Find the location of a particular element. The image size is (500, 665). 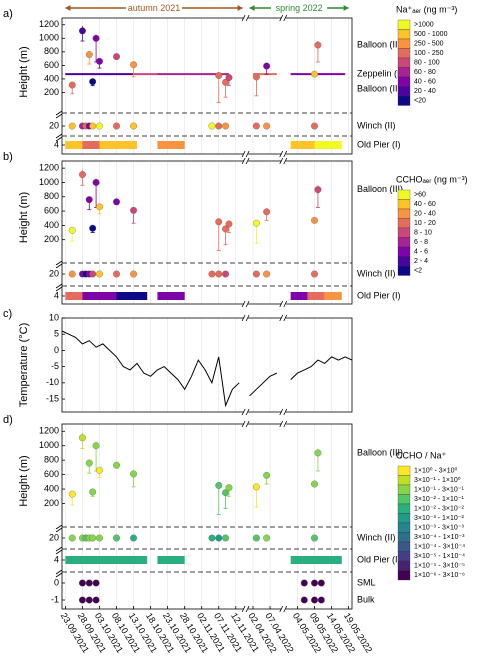

period-label-bg is located at coordinates (154, 8).